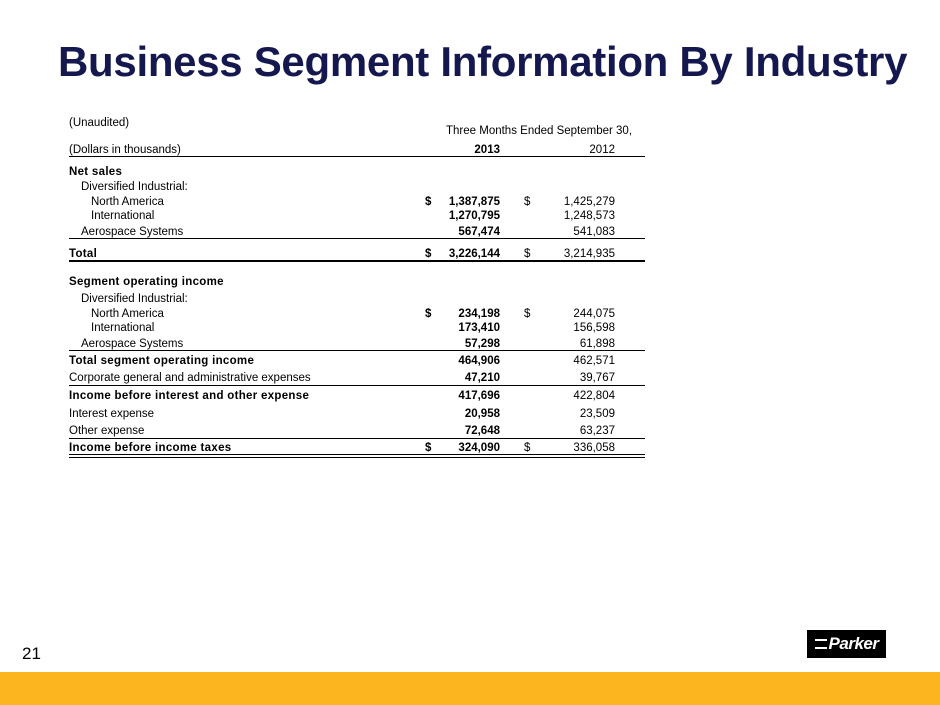  I want to click on year-2012-header: 2012, so click(602, 150).